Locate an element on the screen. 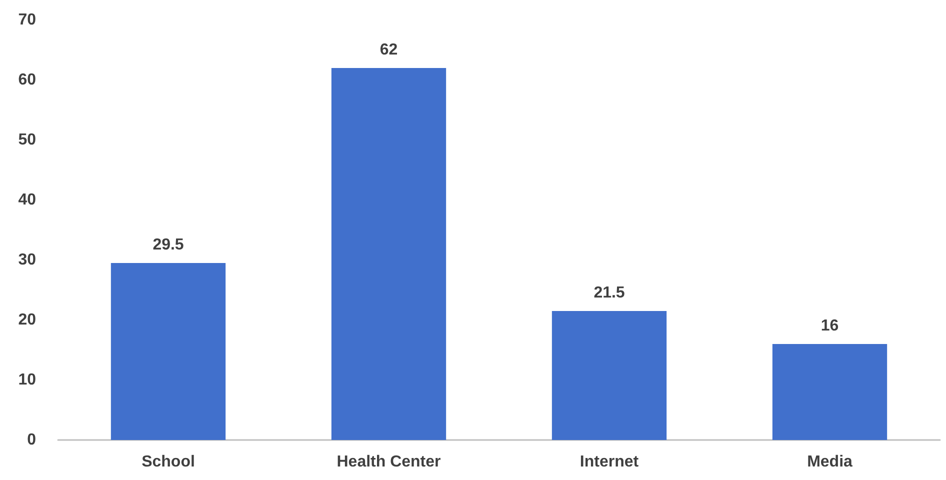 The height and width of the screenshot is (480, 946). y-tick-label: 10 is located at coordinates (27, 380).